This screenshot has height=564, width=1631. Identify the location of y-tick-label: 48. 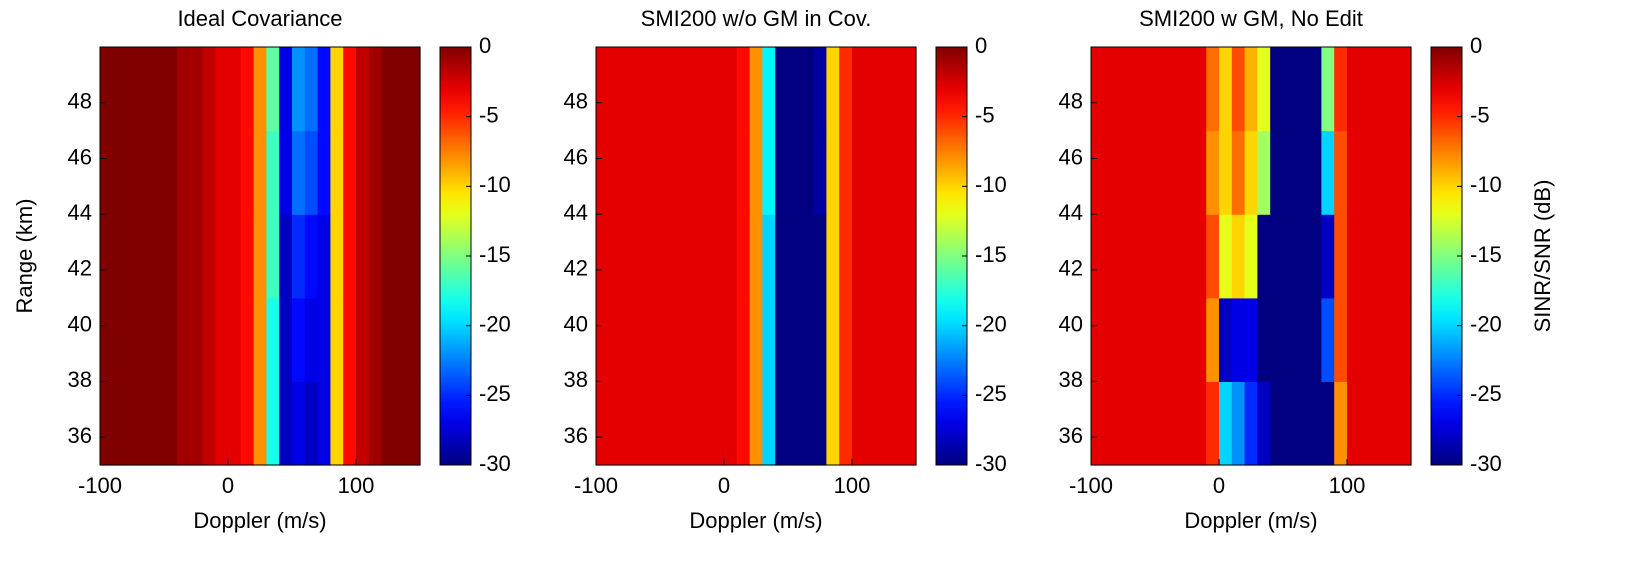
(576, 101).